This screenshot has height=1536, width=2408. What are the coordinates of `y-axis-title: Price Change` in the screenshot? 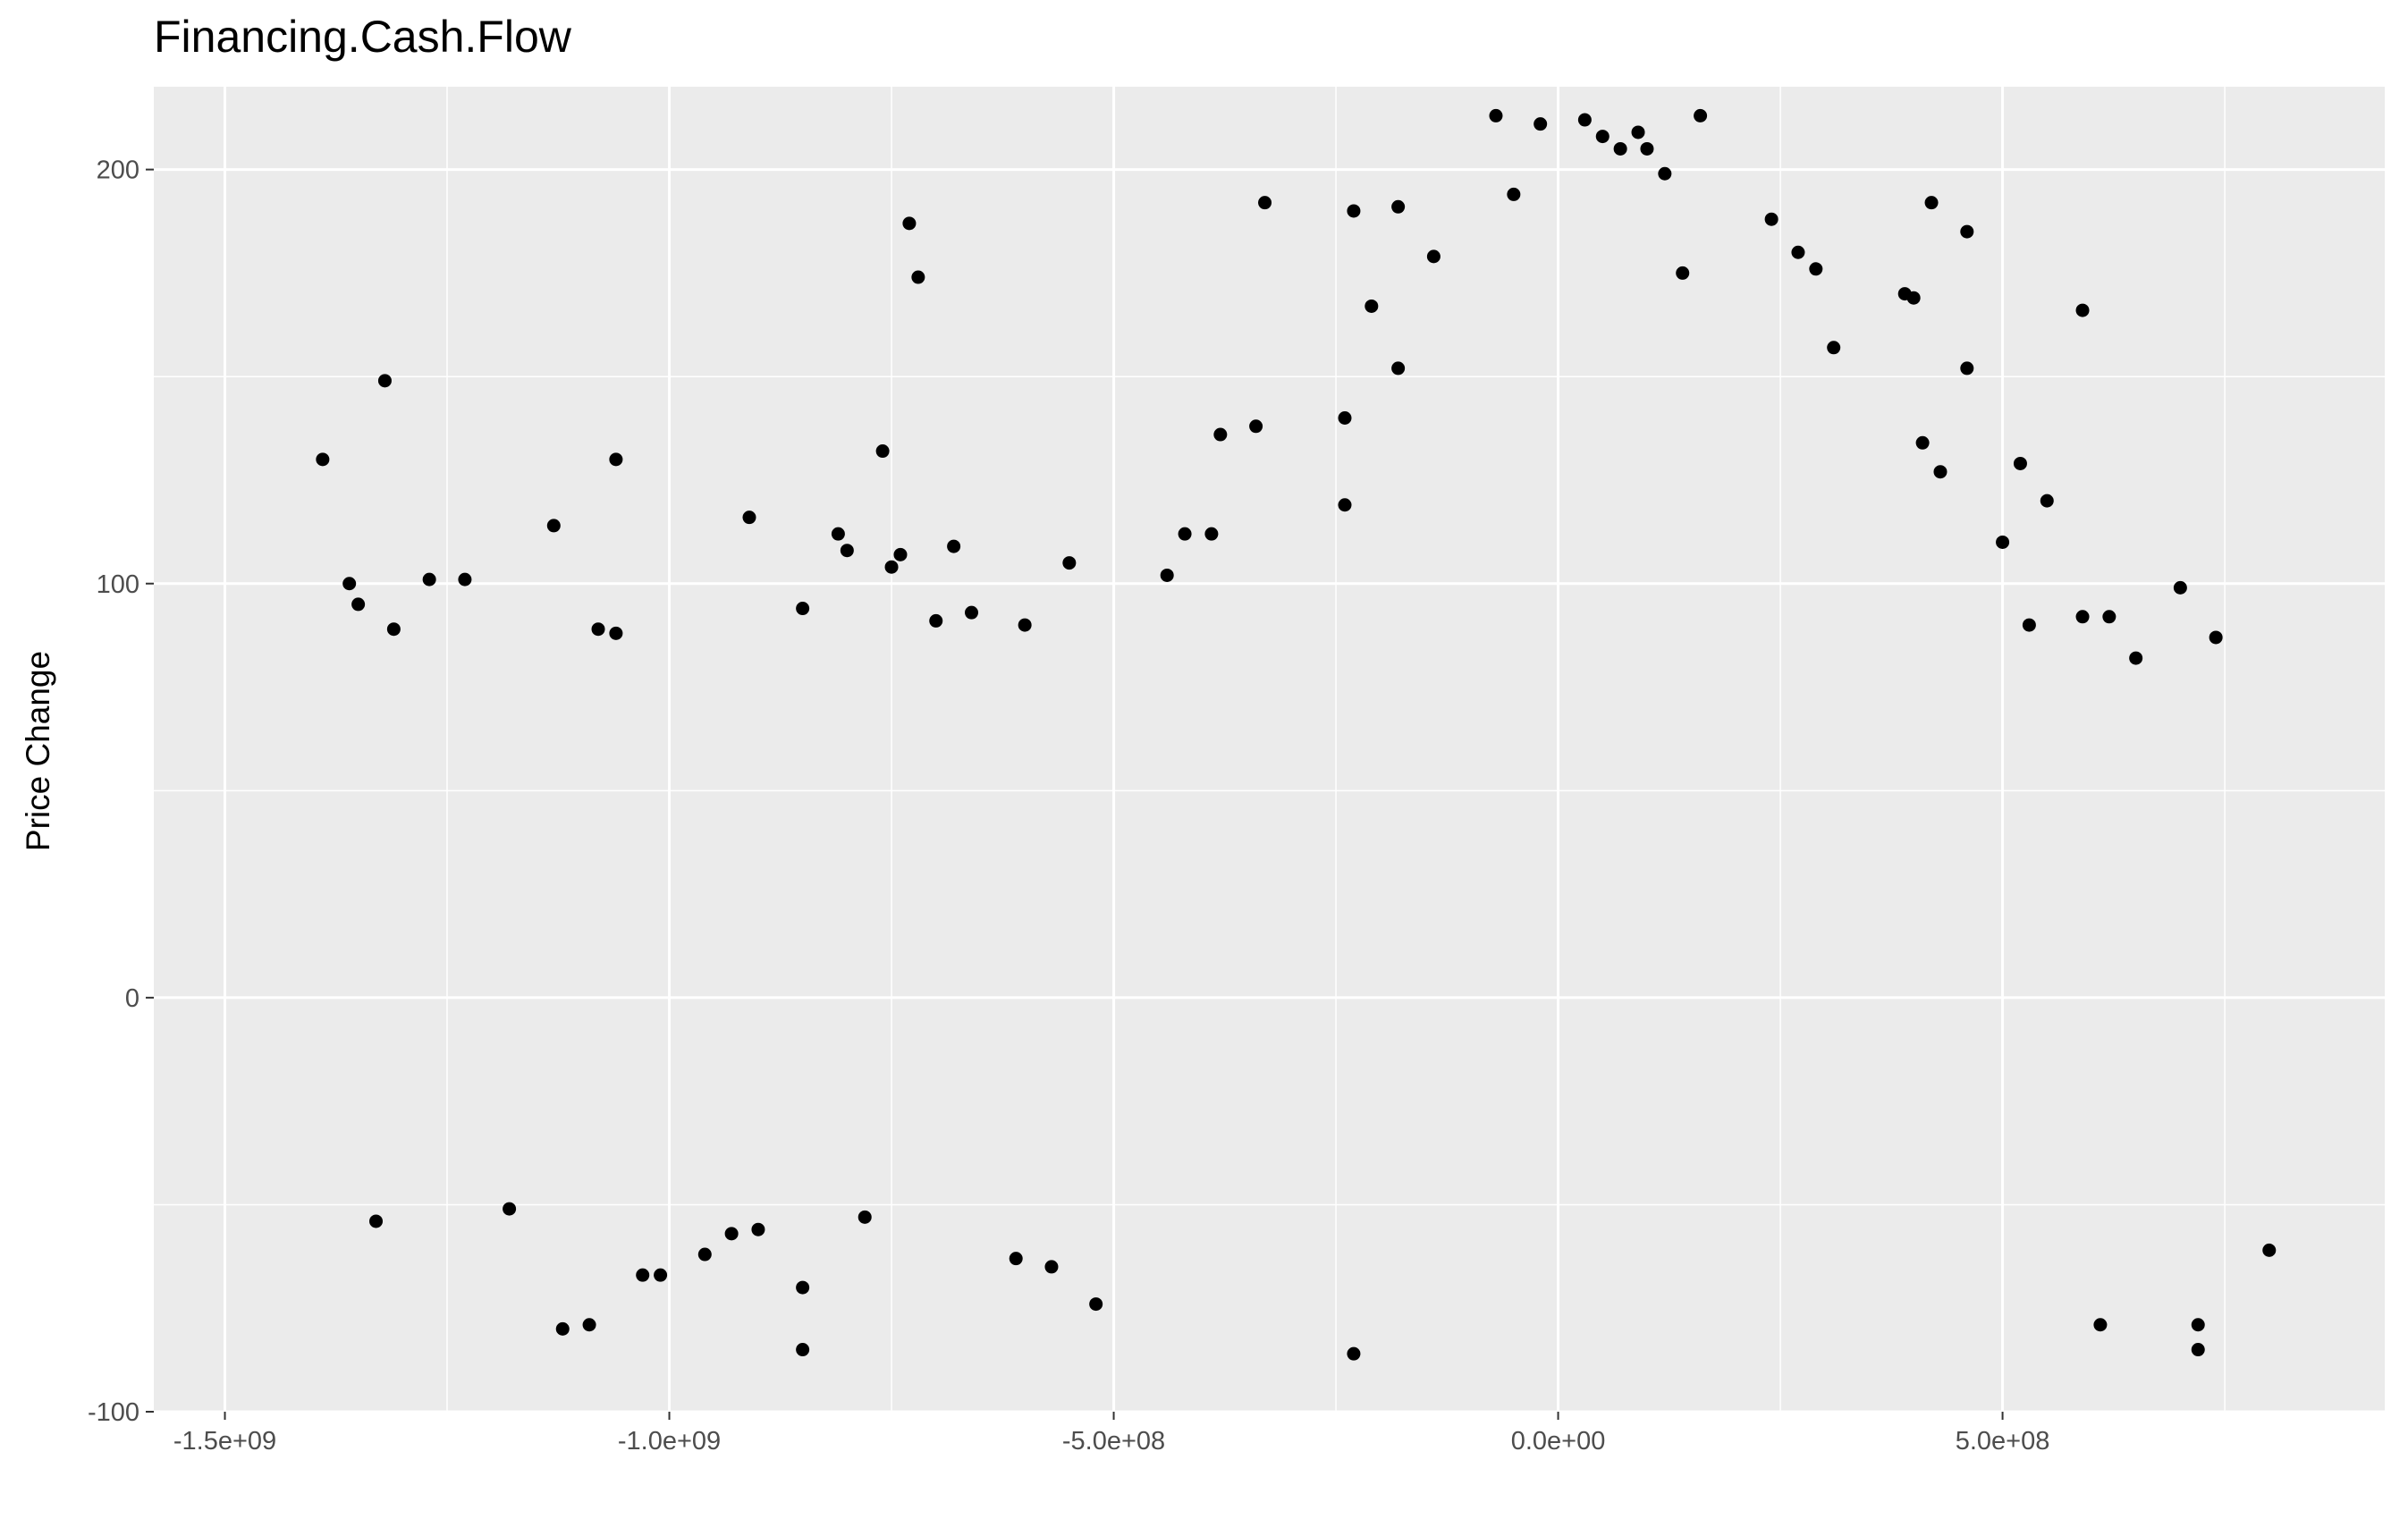 It's located at (38, 751).